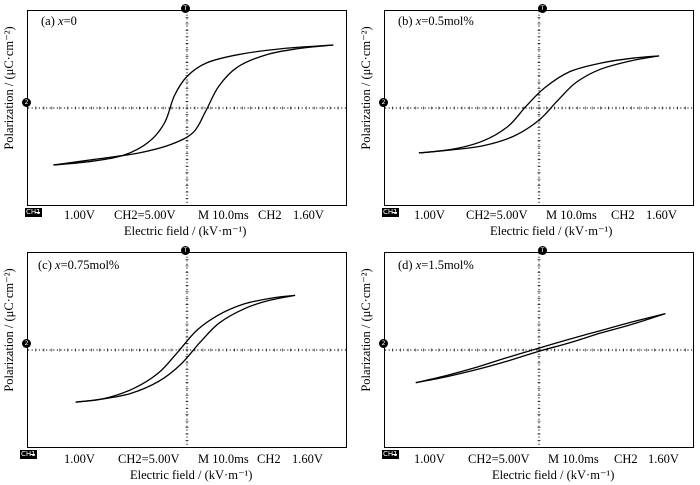 Image resolution: width=700 pixels, height=485 pixels. What do you see at coordinates (59, 21) in the screenshot?
I see `panel-title: (a) x=0` at bounding box center [59, 21].